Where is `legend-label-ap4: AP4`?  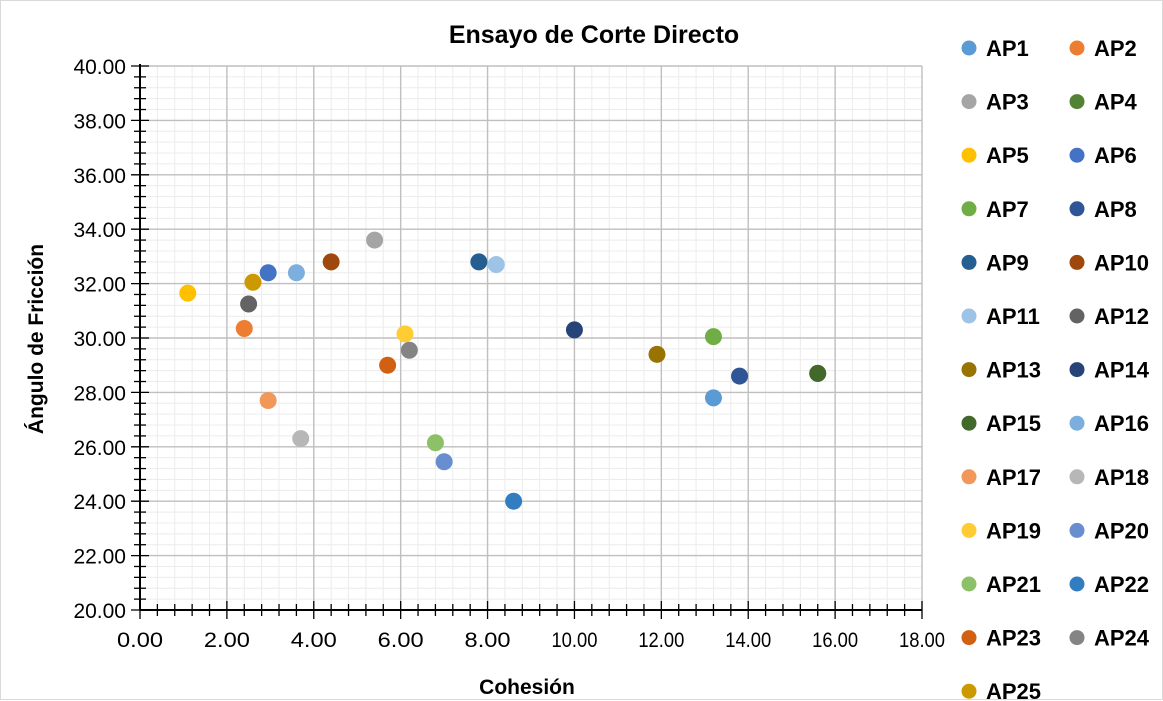 legend-label-ap4: AP4 is located at coordinates (1116, 102).